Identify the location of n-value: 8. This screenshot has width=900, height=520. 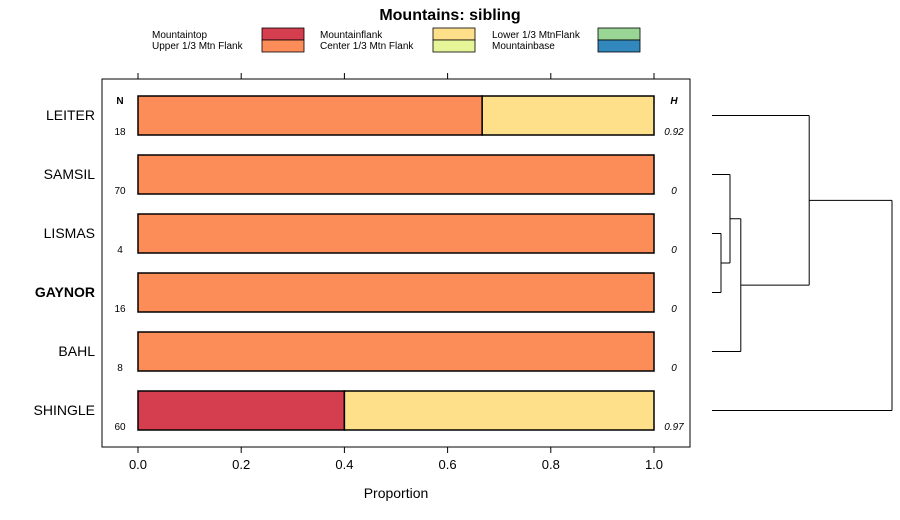
(120, 368).